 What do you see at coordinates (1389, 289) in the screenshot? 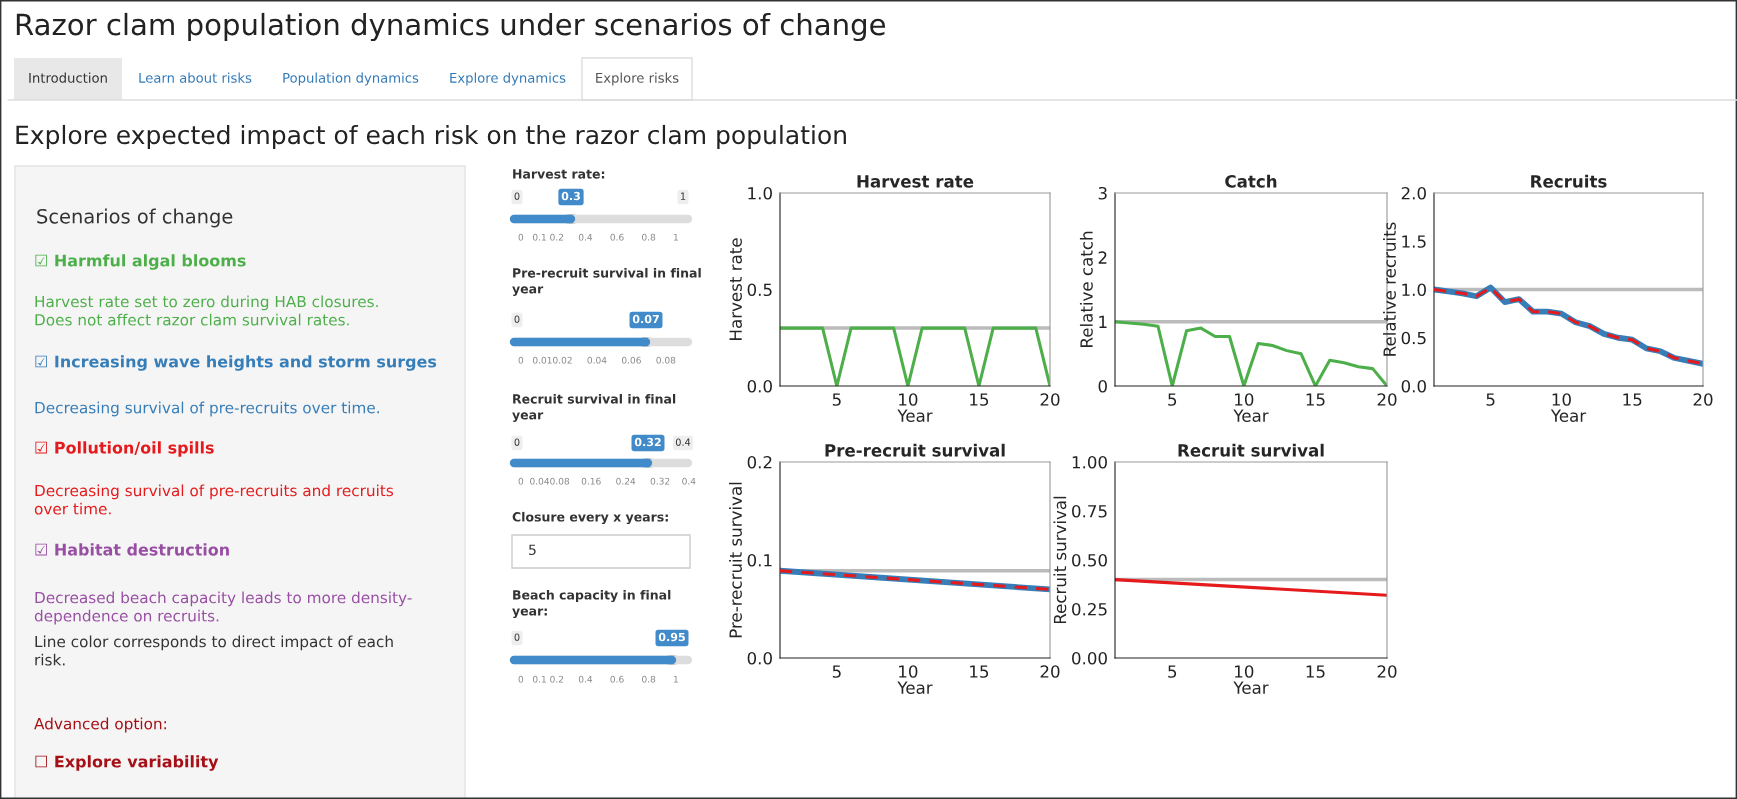
I see `y-axis-title: Relative recruits` at bounding box center [1389, 289].